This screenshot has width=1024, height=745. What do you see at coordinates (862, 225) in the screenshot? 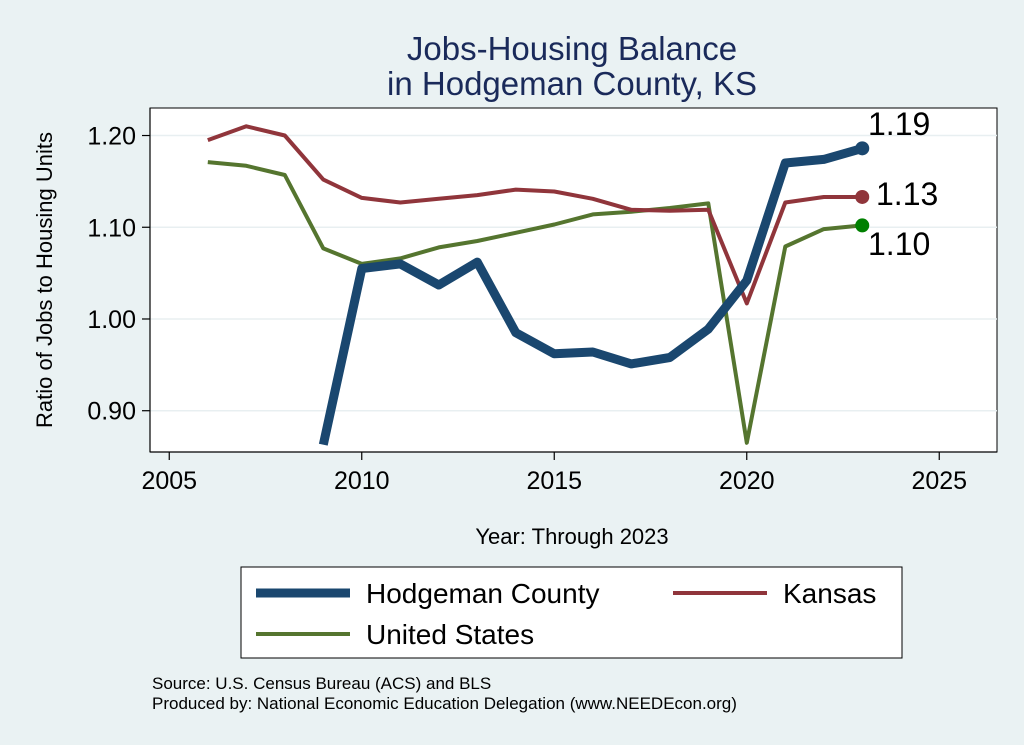
I see `end-marker-united-states` at bounding box center [862, 225].